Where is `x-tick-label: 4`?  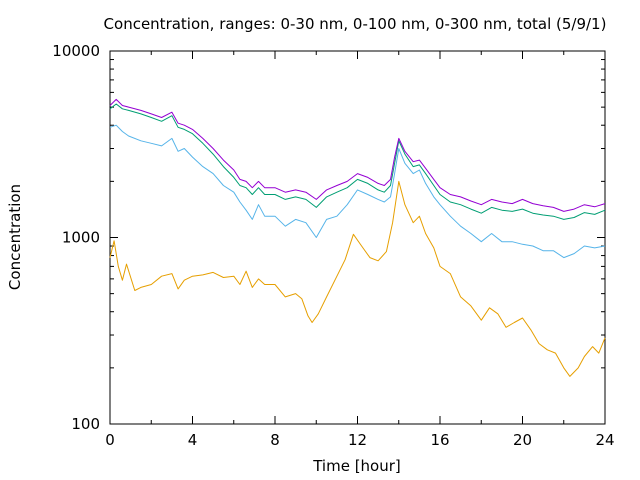
x-tick-label: 4 is located at coordinates (193, 440).